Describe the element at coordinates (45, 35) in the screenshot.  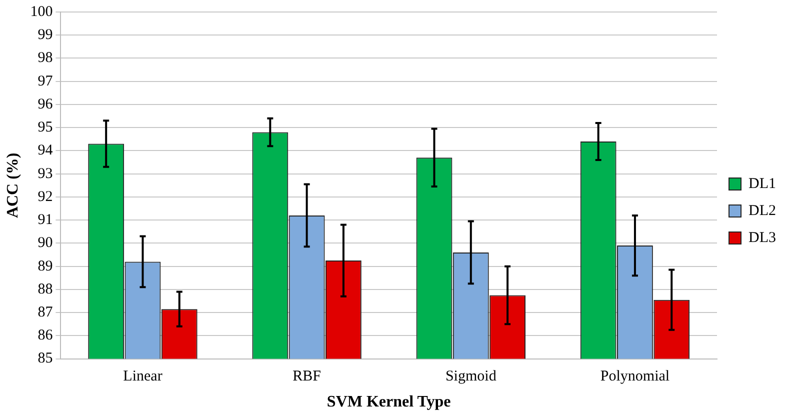
I see `y-tick-label: 99` at that location.